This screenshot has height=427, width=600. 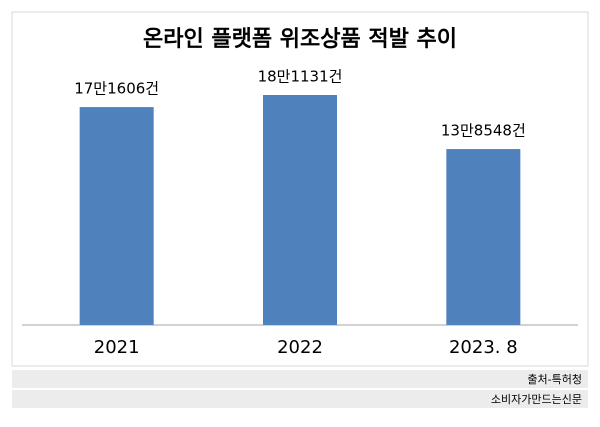 What do you see at coordinates (116, 89) in the screenshot?
I see `data-label: 17만1606건` at bounding box center [116, 89].